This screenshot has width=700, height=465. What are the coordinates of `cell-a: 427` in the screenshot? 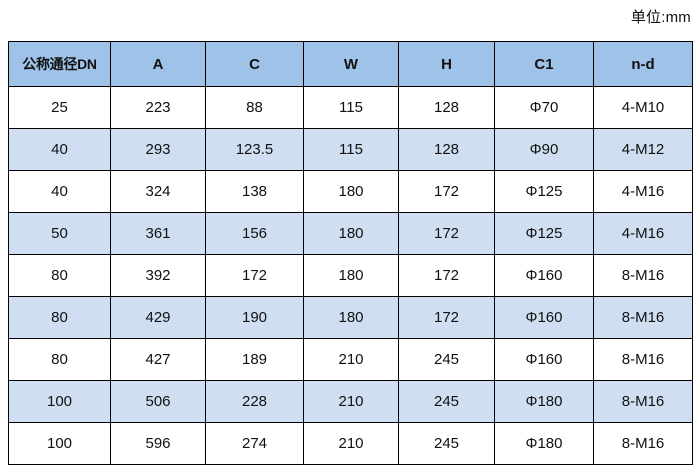 It's located at (158, 359).